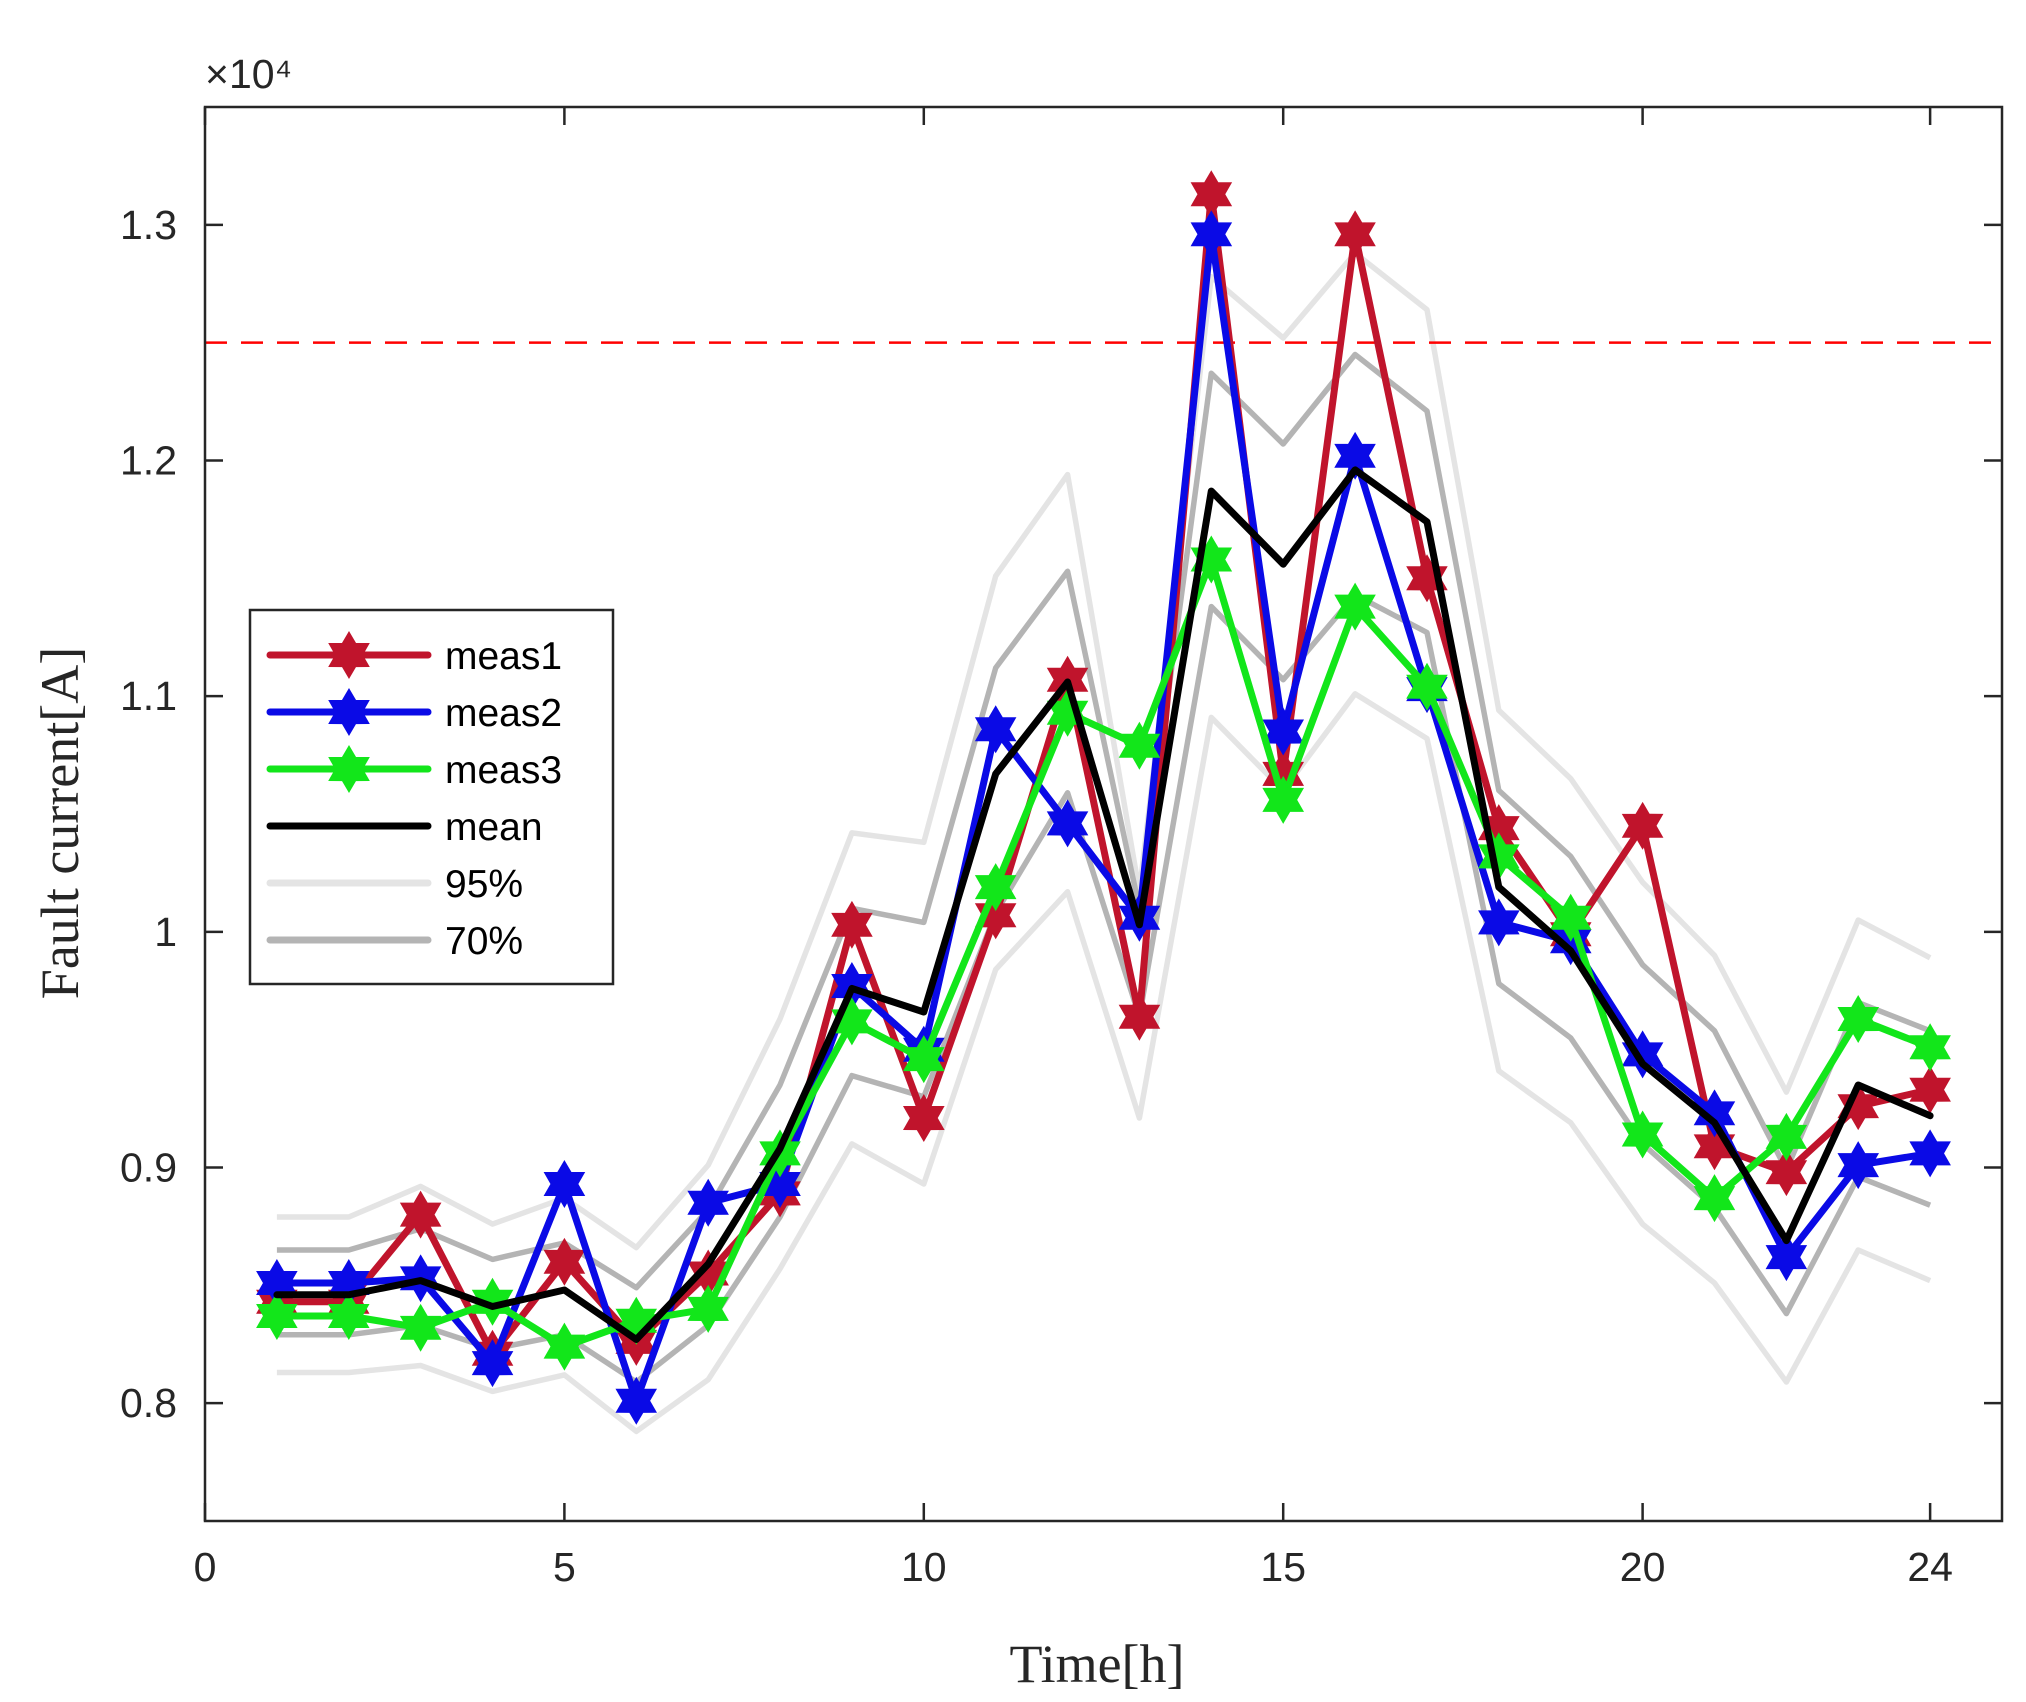 The image size is (2026, 1702). I want to click on y-axis-title: Fault current[A], so click(60, 823).